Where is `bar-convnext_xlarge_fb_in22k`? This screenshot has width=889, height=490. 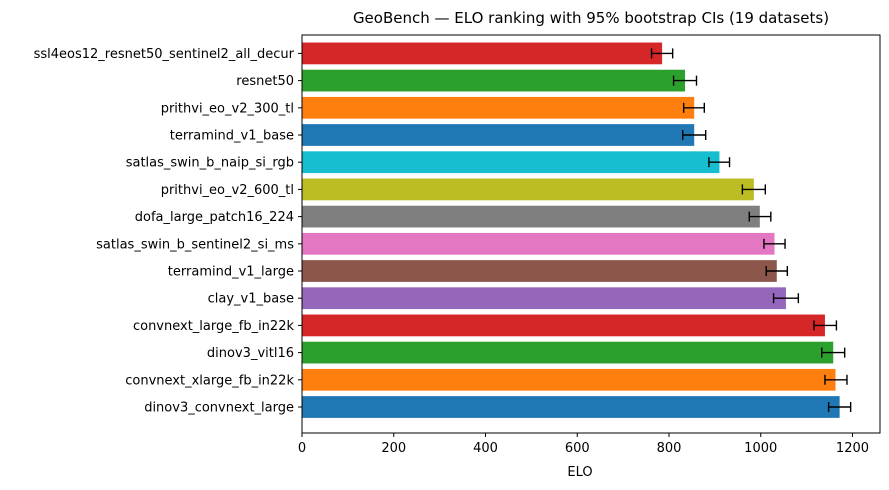 bar-convnext_xlarge_fb_in22k is located at coordinates (569, 379).